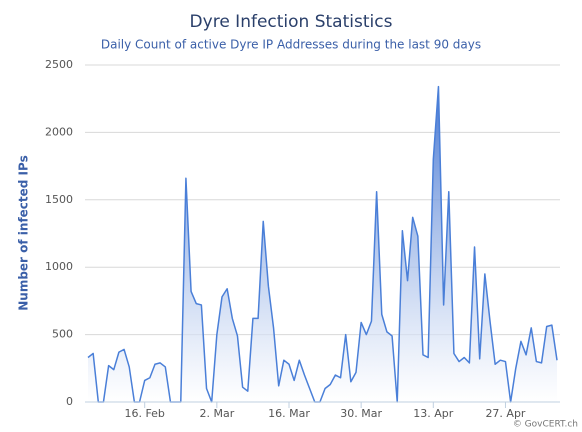 This screenshot has height=432, width=582. What do you see at coordinates (59, 199) in the screenshot?
I see `y-tick-label: 1500` at bounding box center [59, 199].